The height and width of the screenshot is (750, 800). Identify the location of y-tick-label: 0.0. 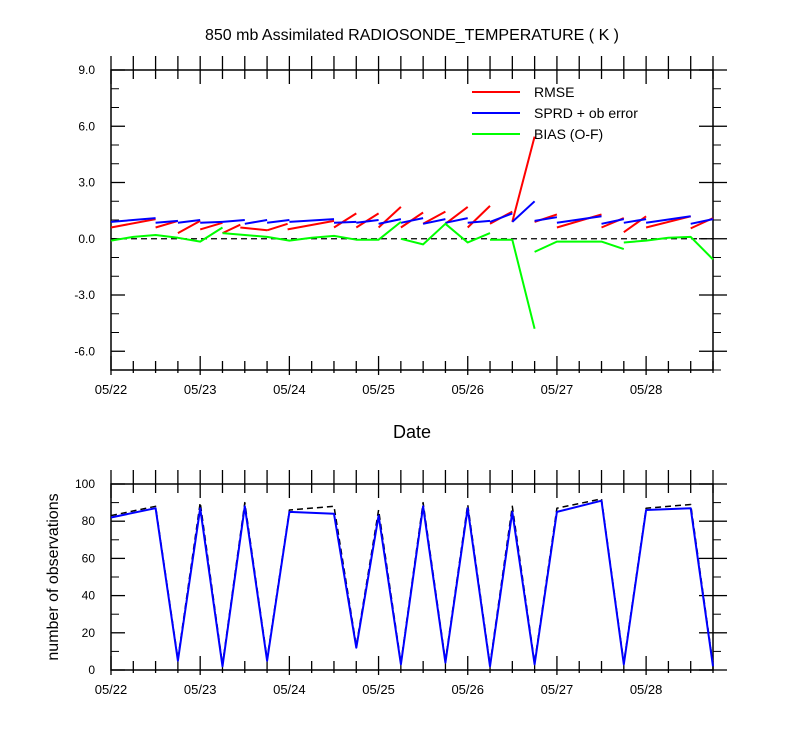
(86, 239).